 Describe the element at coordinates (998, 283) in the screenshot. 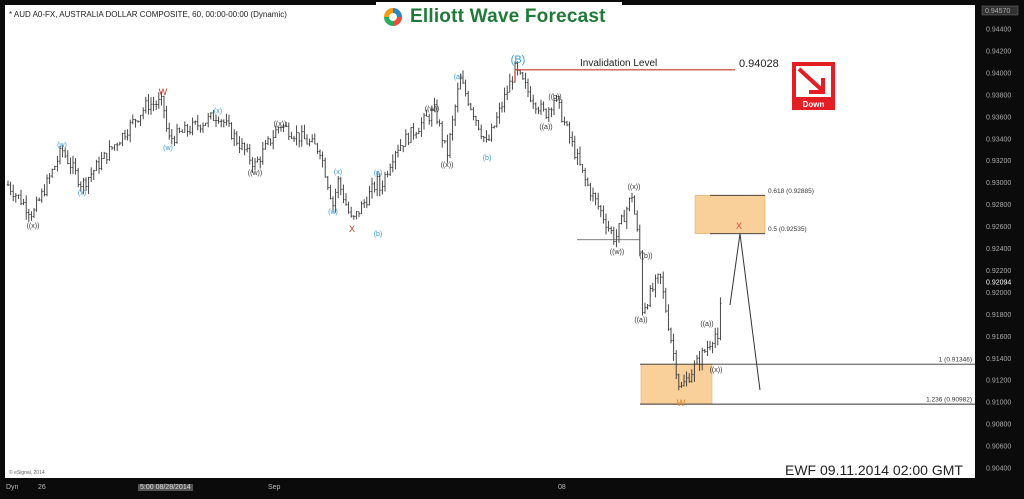

I see `last-price-label: 0.92094` at that location.